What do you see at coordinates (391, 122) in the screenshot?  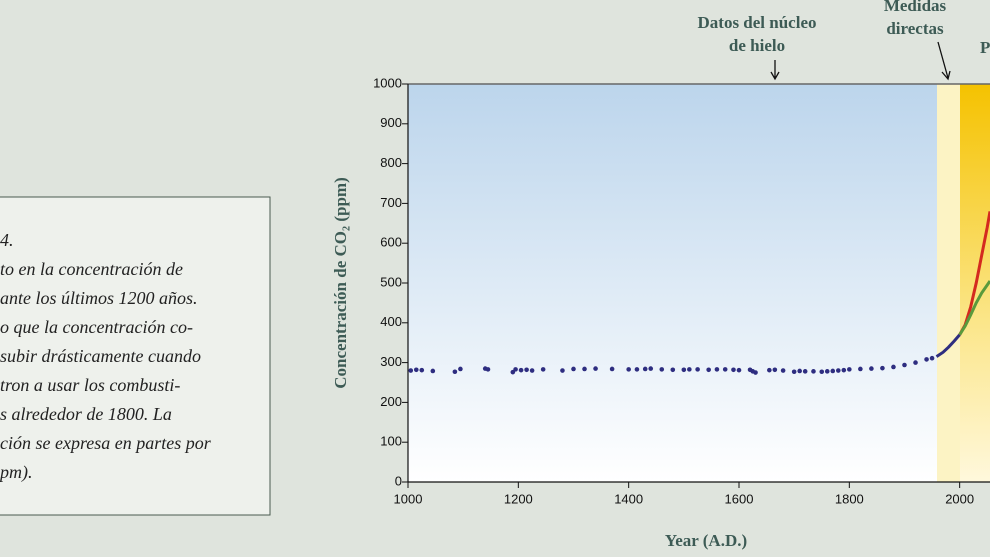 I see `y-tick-label: 900` at bounding box center [391, 122].